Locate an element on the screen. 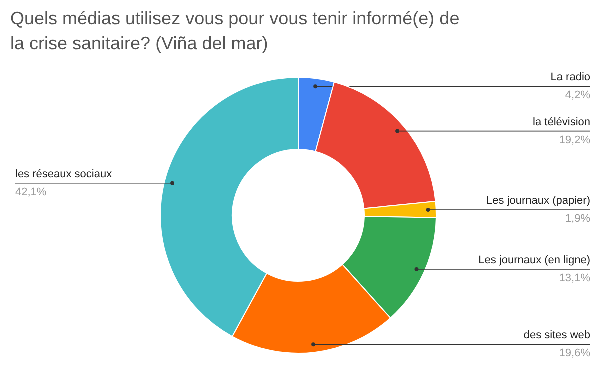 This screenshot has width=594, height=367. chart-title: Quels médias utilisez vous pour vous tenir informé(e) de la crise sanitaire? (Viña del mar) is located at coordinates (235, 31).